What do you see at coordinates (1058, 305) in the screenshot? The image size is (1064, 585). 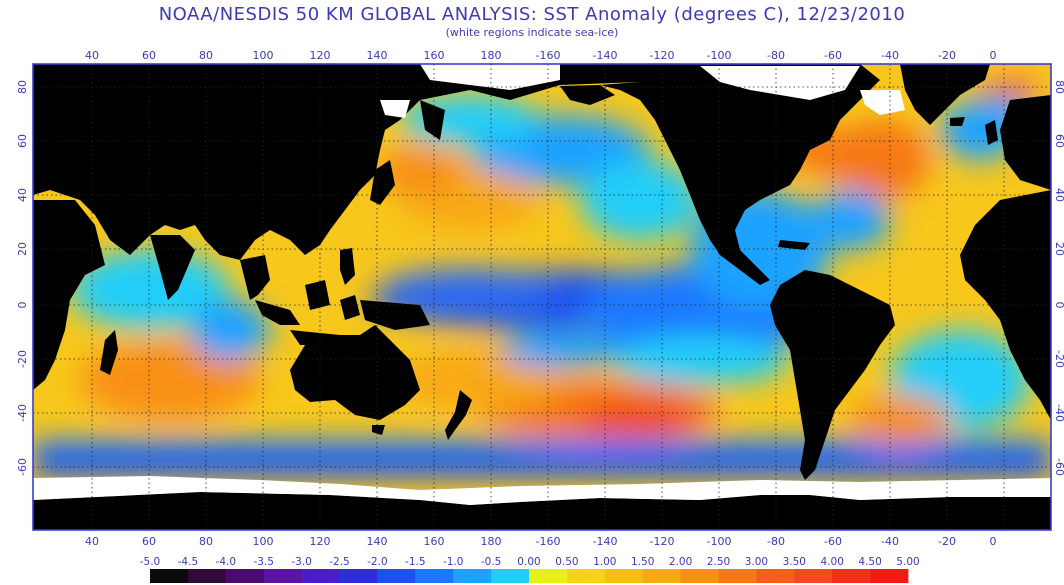 I see `lat-tick-right: 0` at bounding box center [1058, 305].